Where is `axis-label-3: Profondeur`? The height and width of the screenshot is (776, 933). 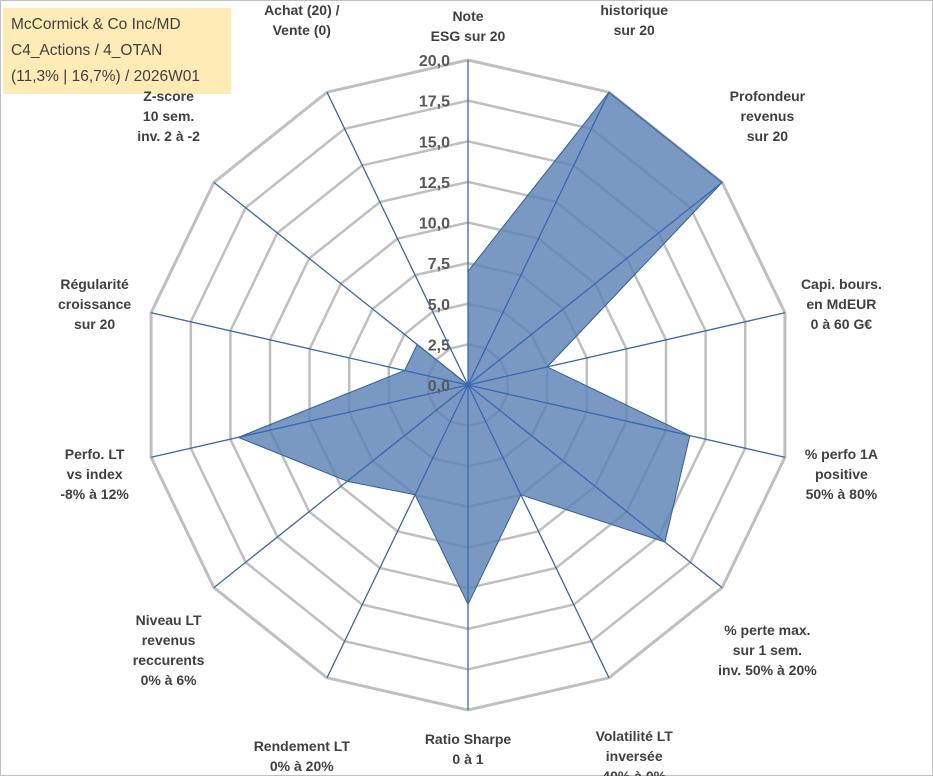 axis-label-3: Profondeur is located at coordinates (768, 96).